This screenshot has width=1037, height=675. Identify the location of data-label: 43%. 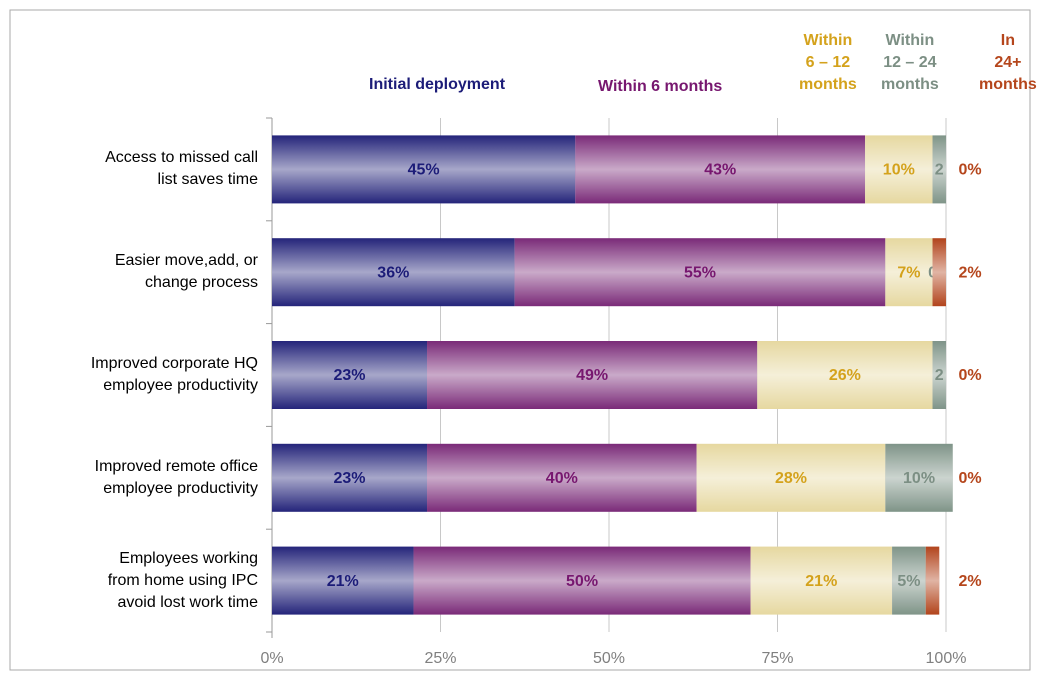
(720, 170).